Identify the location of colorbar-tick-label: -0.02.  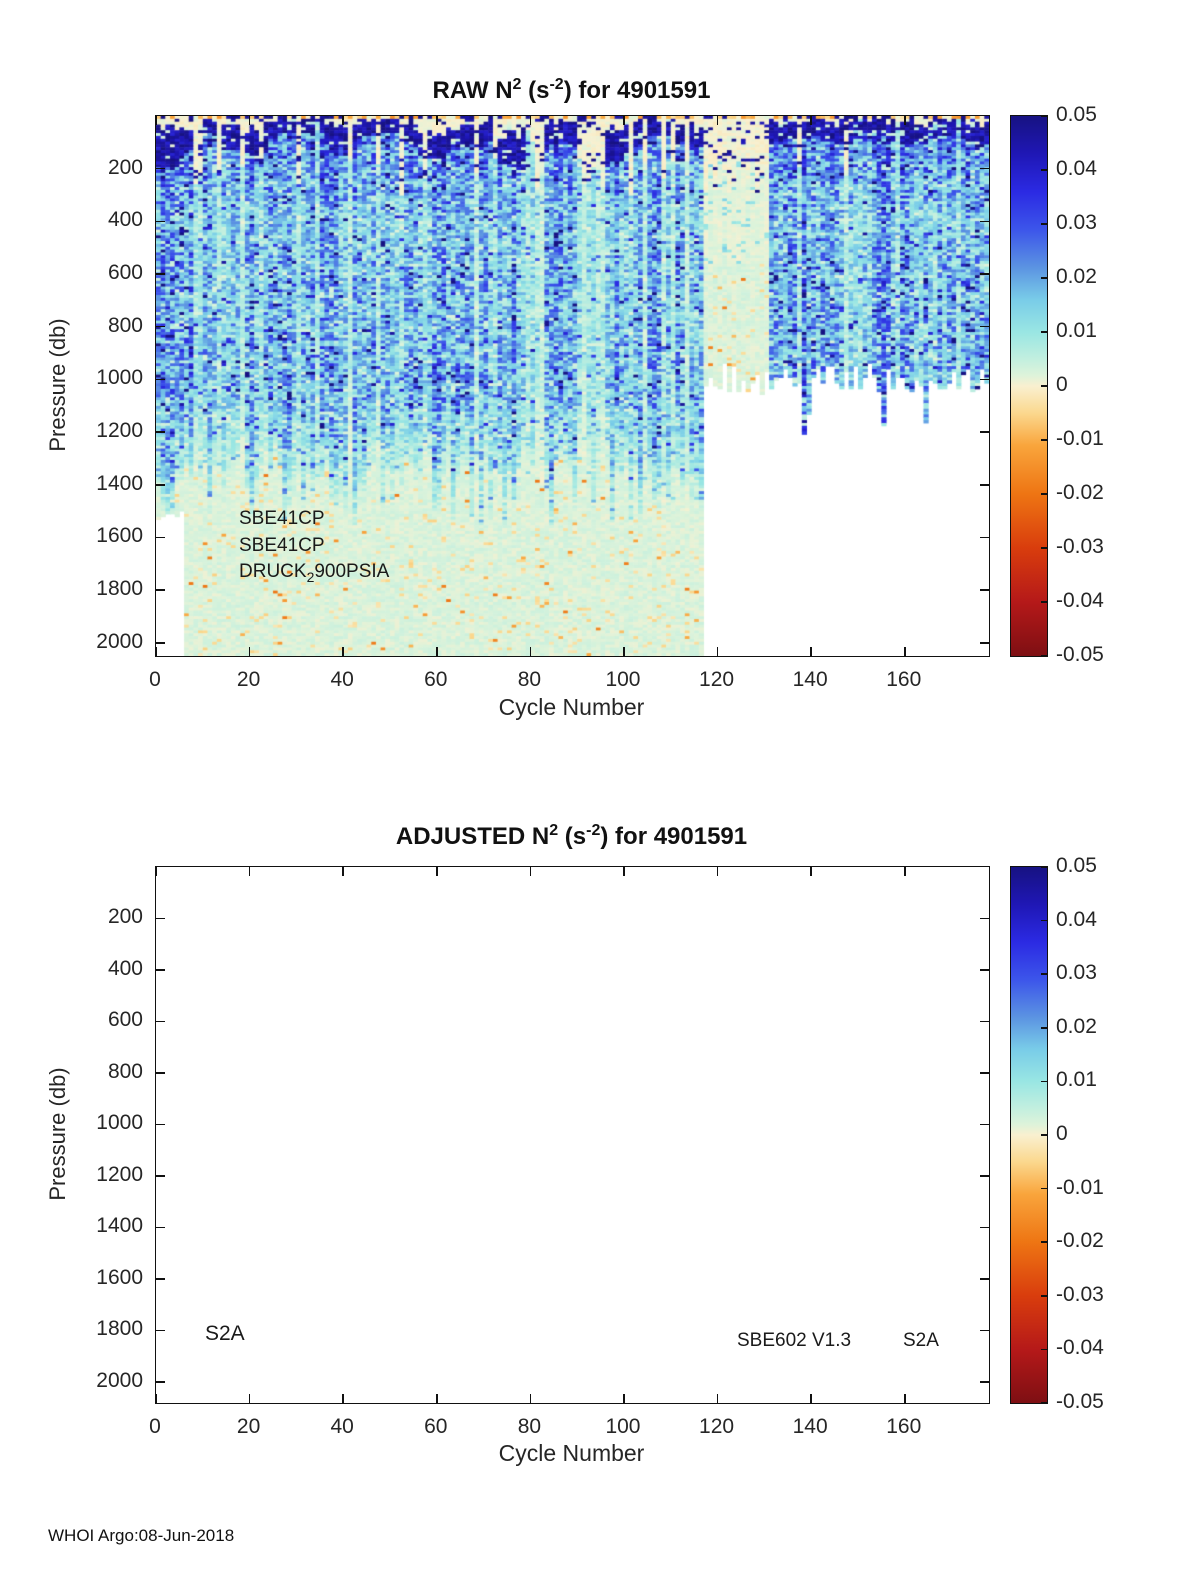
(1080, 492).